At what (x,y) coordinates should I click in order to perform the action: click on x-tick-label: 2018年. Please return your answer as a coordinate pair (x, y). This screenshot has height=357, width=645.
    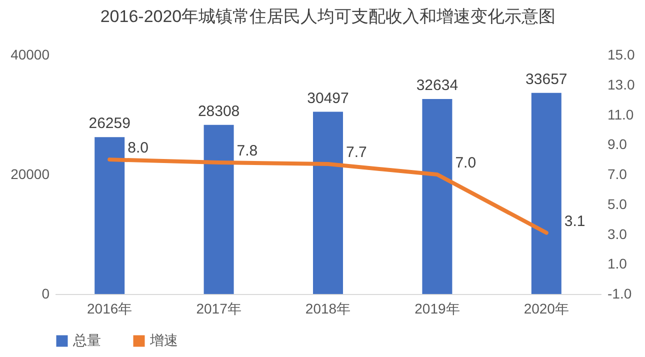
    Looking at the image, I should click on (328, 308).